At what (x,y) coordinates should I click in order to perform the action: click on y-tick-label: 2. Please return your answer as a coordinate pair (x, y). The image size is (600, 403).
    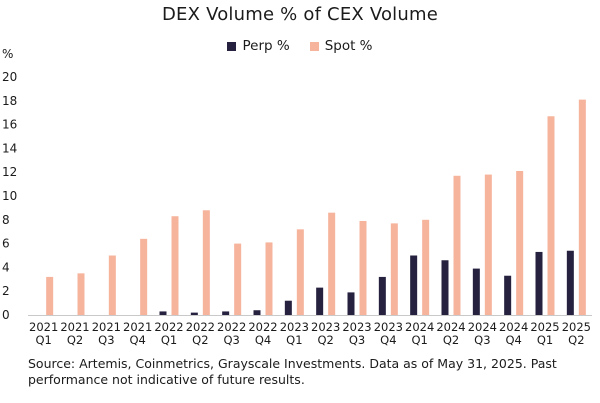
    Looking at the image, I should click on (6, 291).